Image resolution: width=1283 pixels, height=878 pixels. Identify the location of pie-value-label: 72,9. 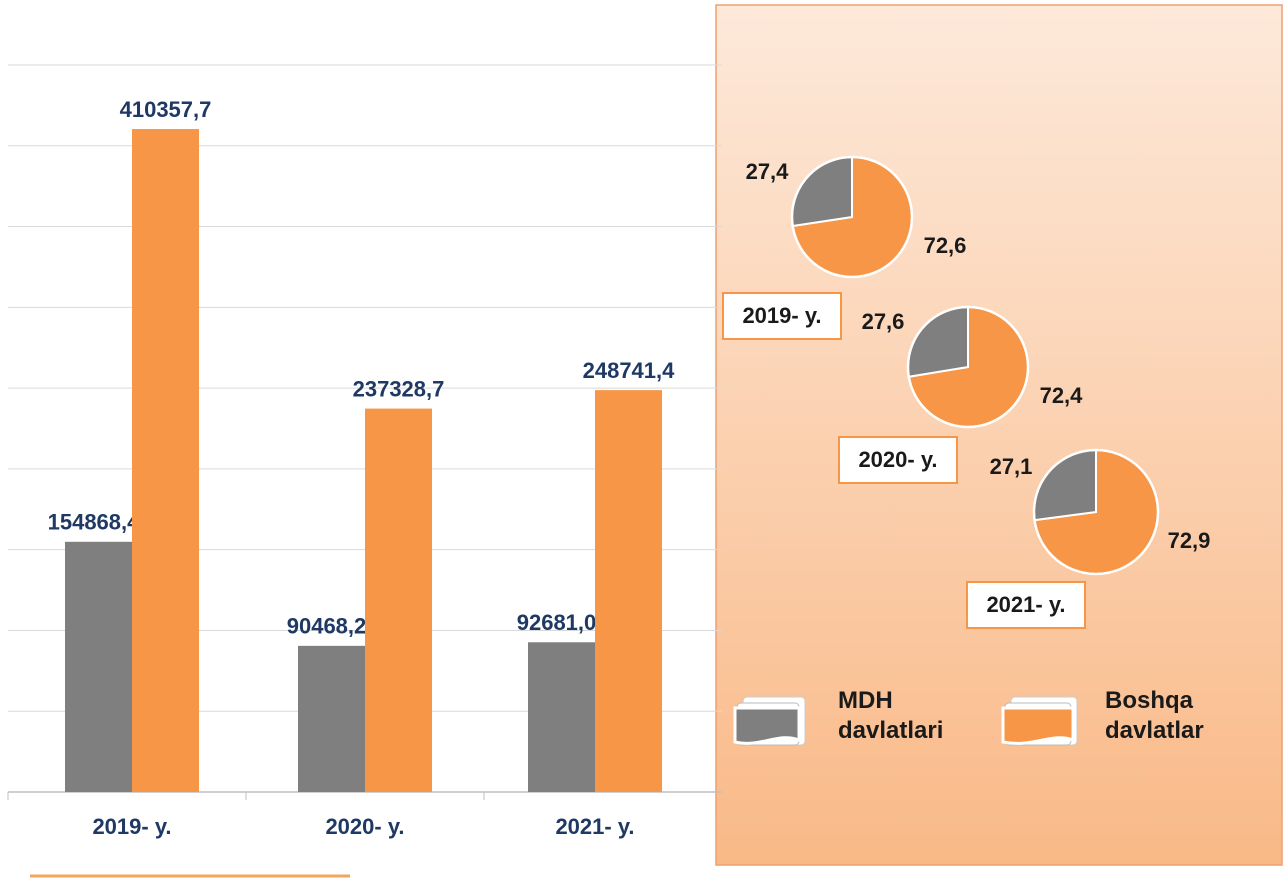
(1189, 540).